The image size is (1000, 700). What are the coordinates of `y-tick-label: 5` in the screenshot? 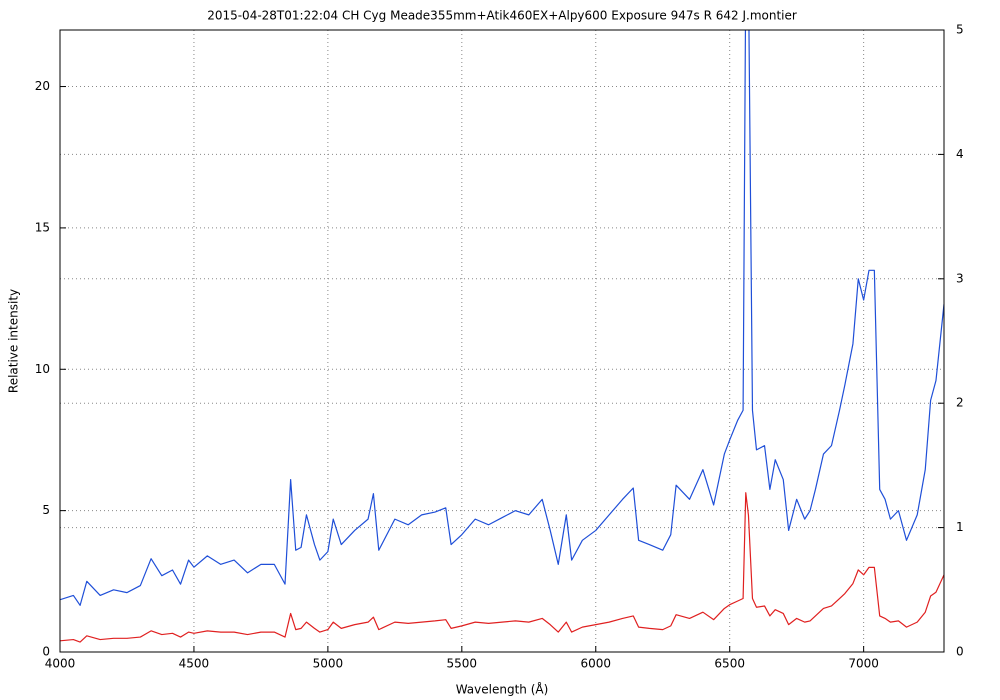 It's located at (46, 510).